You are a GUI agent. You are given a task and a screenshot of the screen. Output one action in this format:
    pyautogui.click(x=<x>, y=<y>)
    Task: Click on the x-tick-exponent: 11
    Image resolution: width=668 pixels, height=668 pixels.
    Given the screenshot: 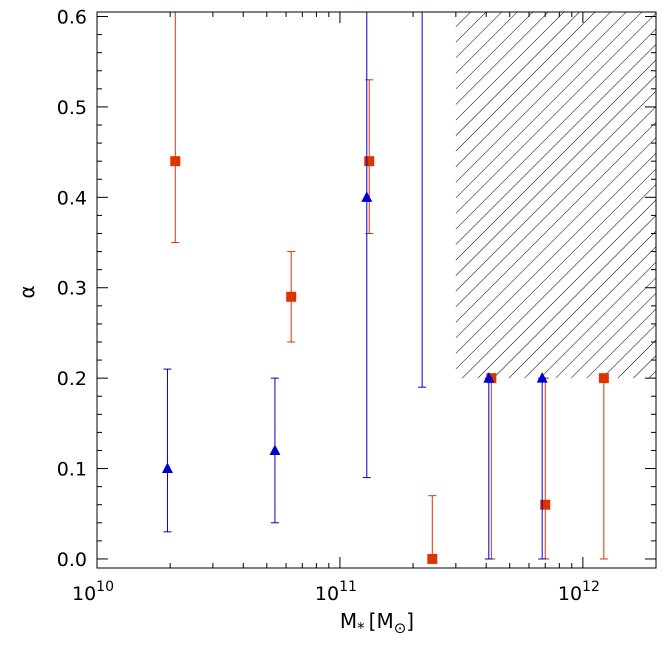 What is the action you would take?
    pyautogui.click(x=348, y=587)
    